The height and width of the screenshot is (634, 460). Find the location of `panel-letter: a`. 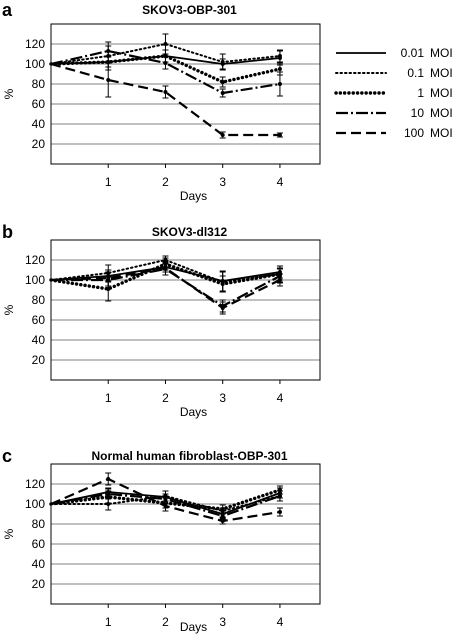

panel-letter: a is located at coordinates (7, 10).